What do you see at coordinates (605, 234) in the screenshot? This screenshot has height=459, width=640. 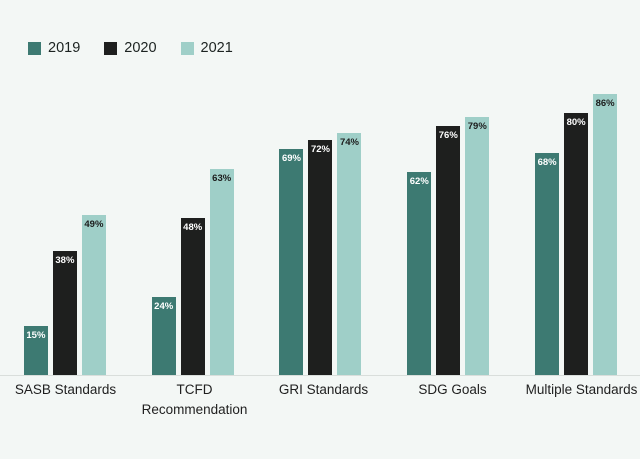 I see `bar-2021: 86%` at bounding box center [605, 234].